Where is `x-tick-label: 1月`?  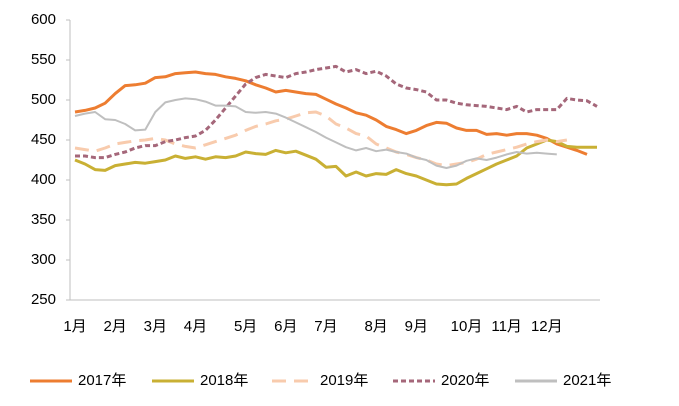
x-tick-label: 1月 is located at coordinates (74, 326).